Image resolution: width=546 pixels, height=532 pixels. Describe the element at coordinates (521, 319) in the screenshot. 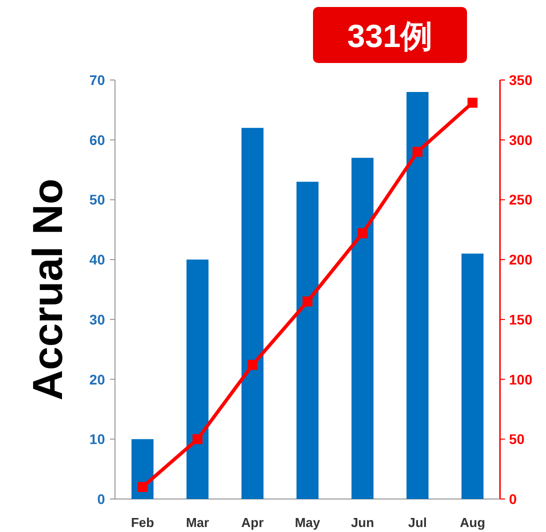

I see `y2-tick-label: 150` at that location.